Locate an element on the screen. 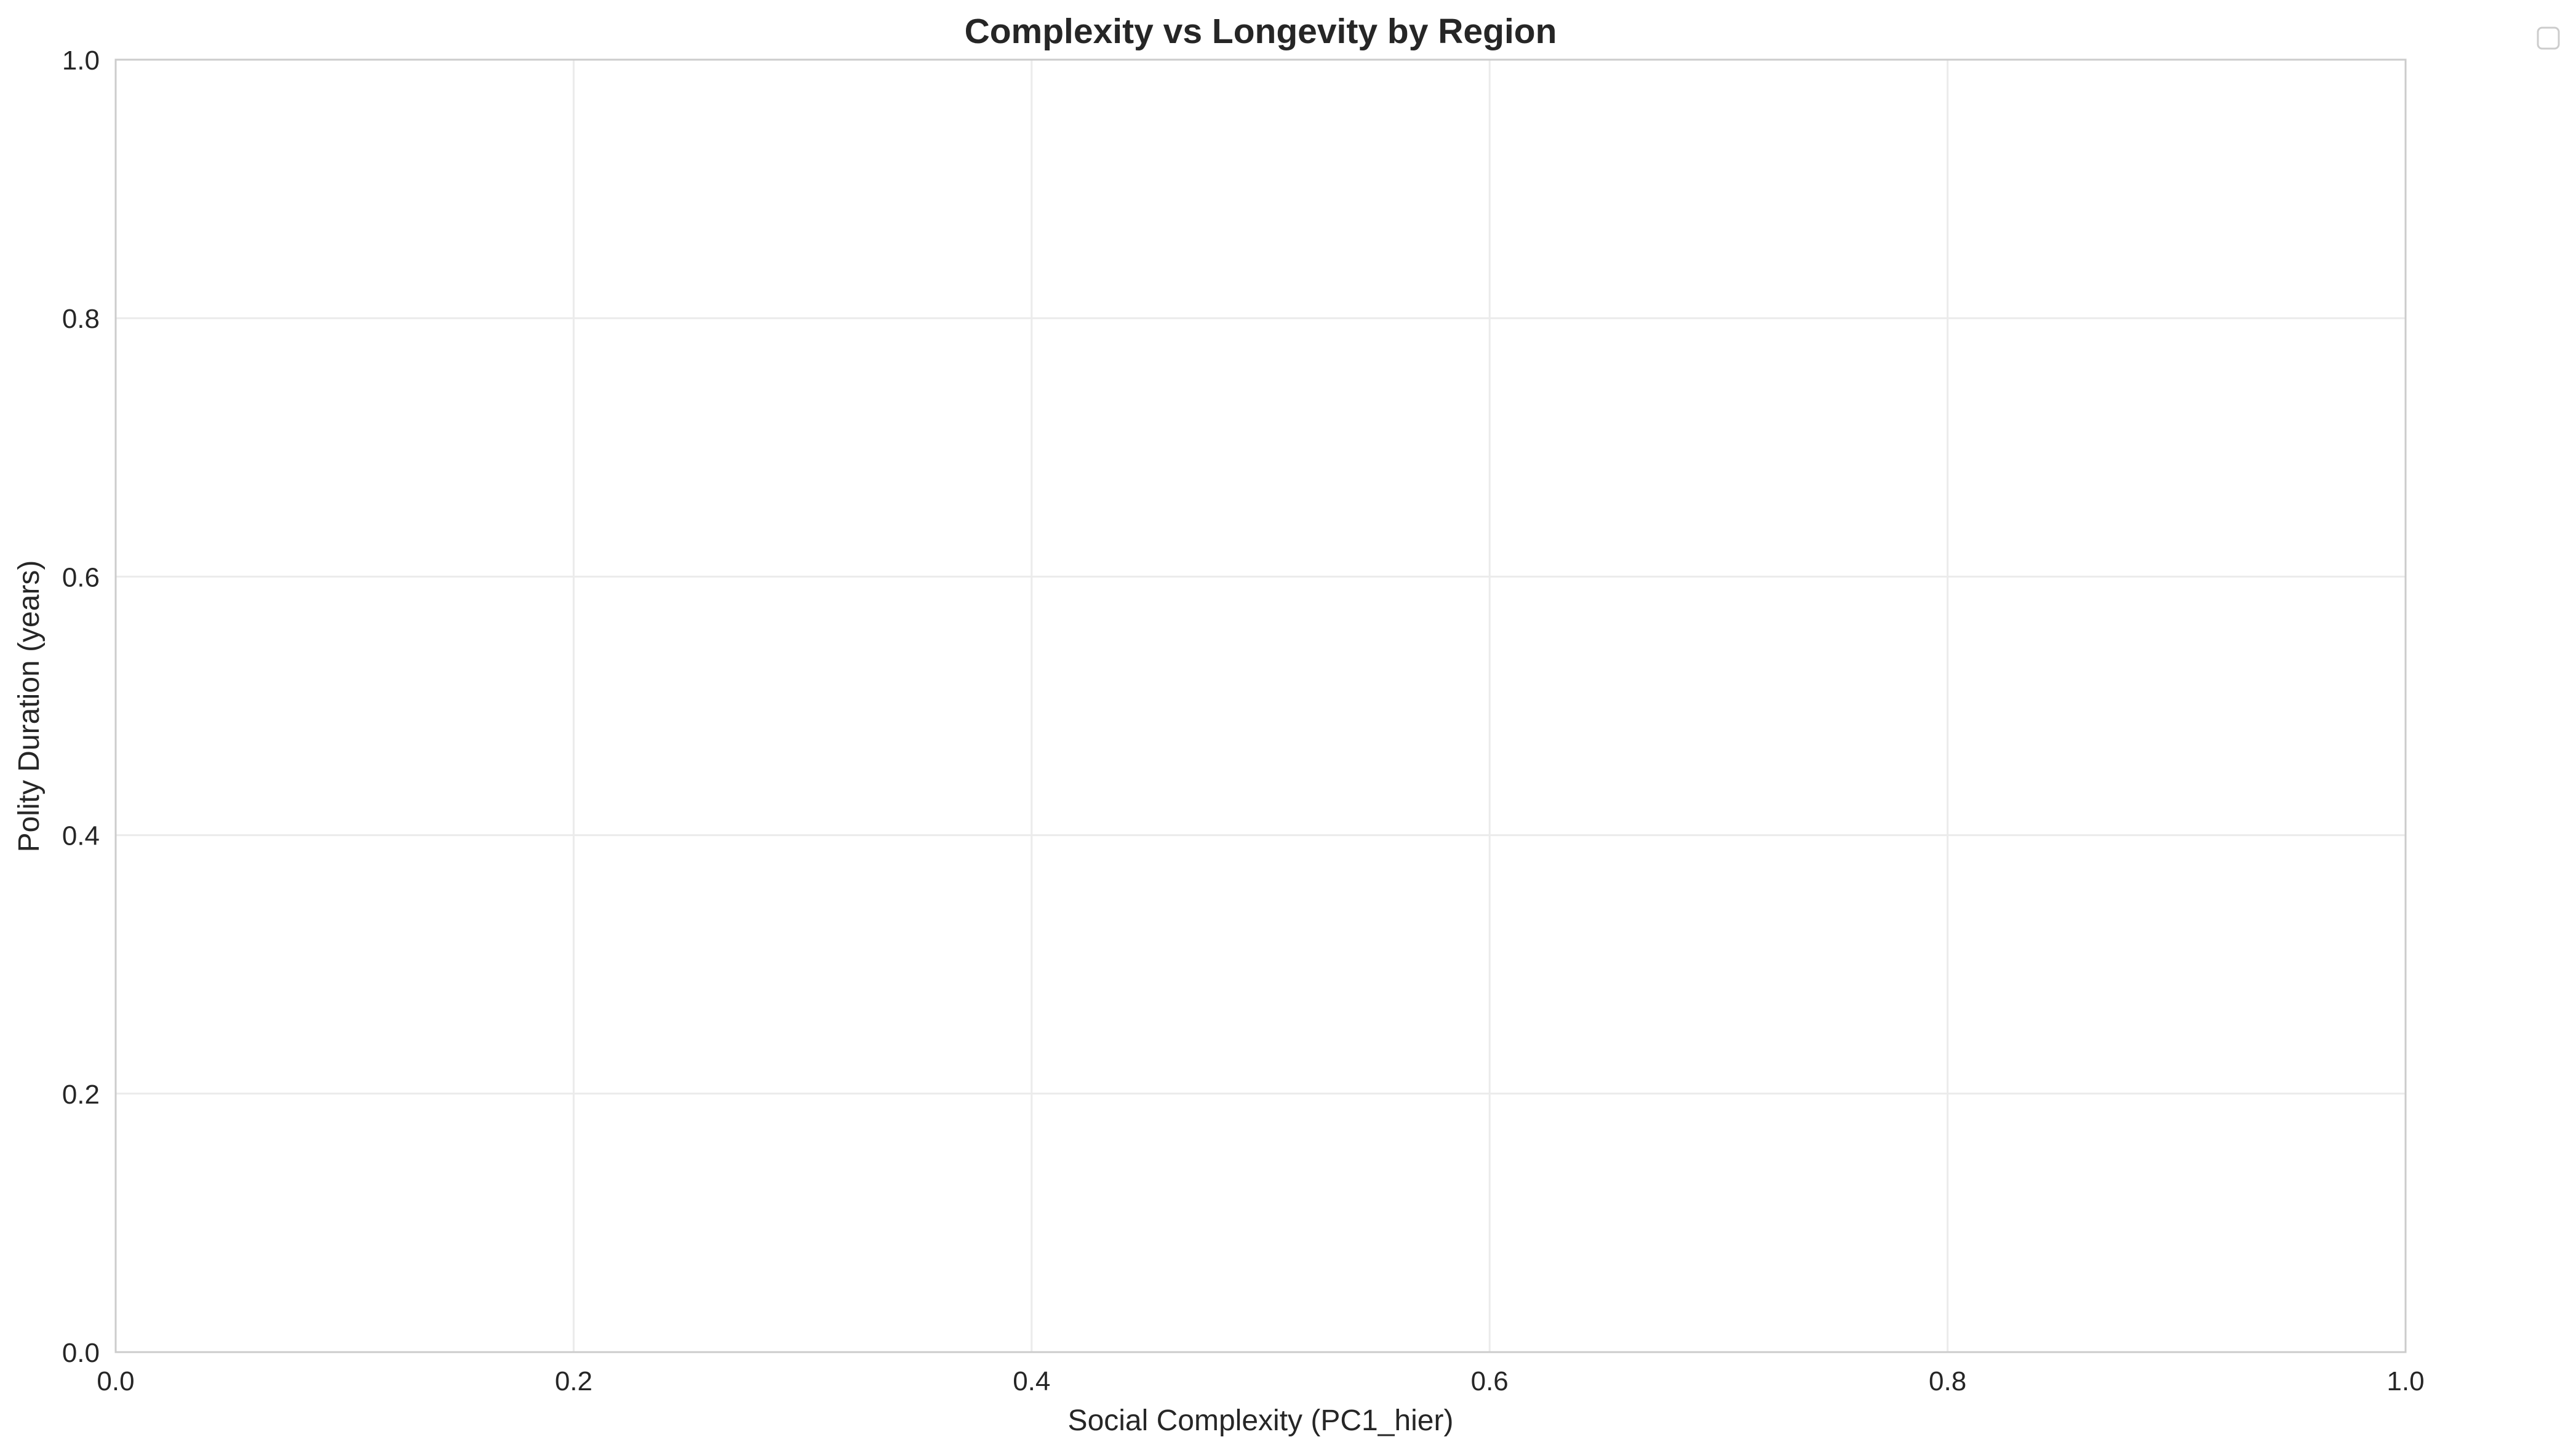 The height and width of the screenshot is (1453, 2576). x-axis-label: Social Complexity (PC1_hier) is located at coordinates (1261, 1420).